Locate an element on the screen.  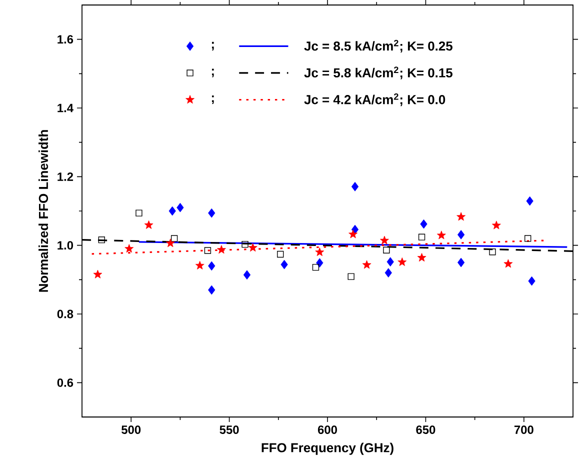
x-tick-label: 600 is located at coordinates (327, 430).